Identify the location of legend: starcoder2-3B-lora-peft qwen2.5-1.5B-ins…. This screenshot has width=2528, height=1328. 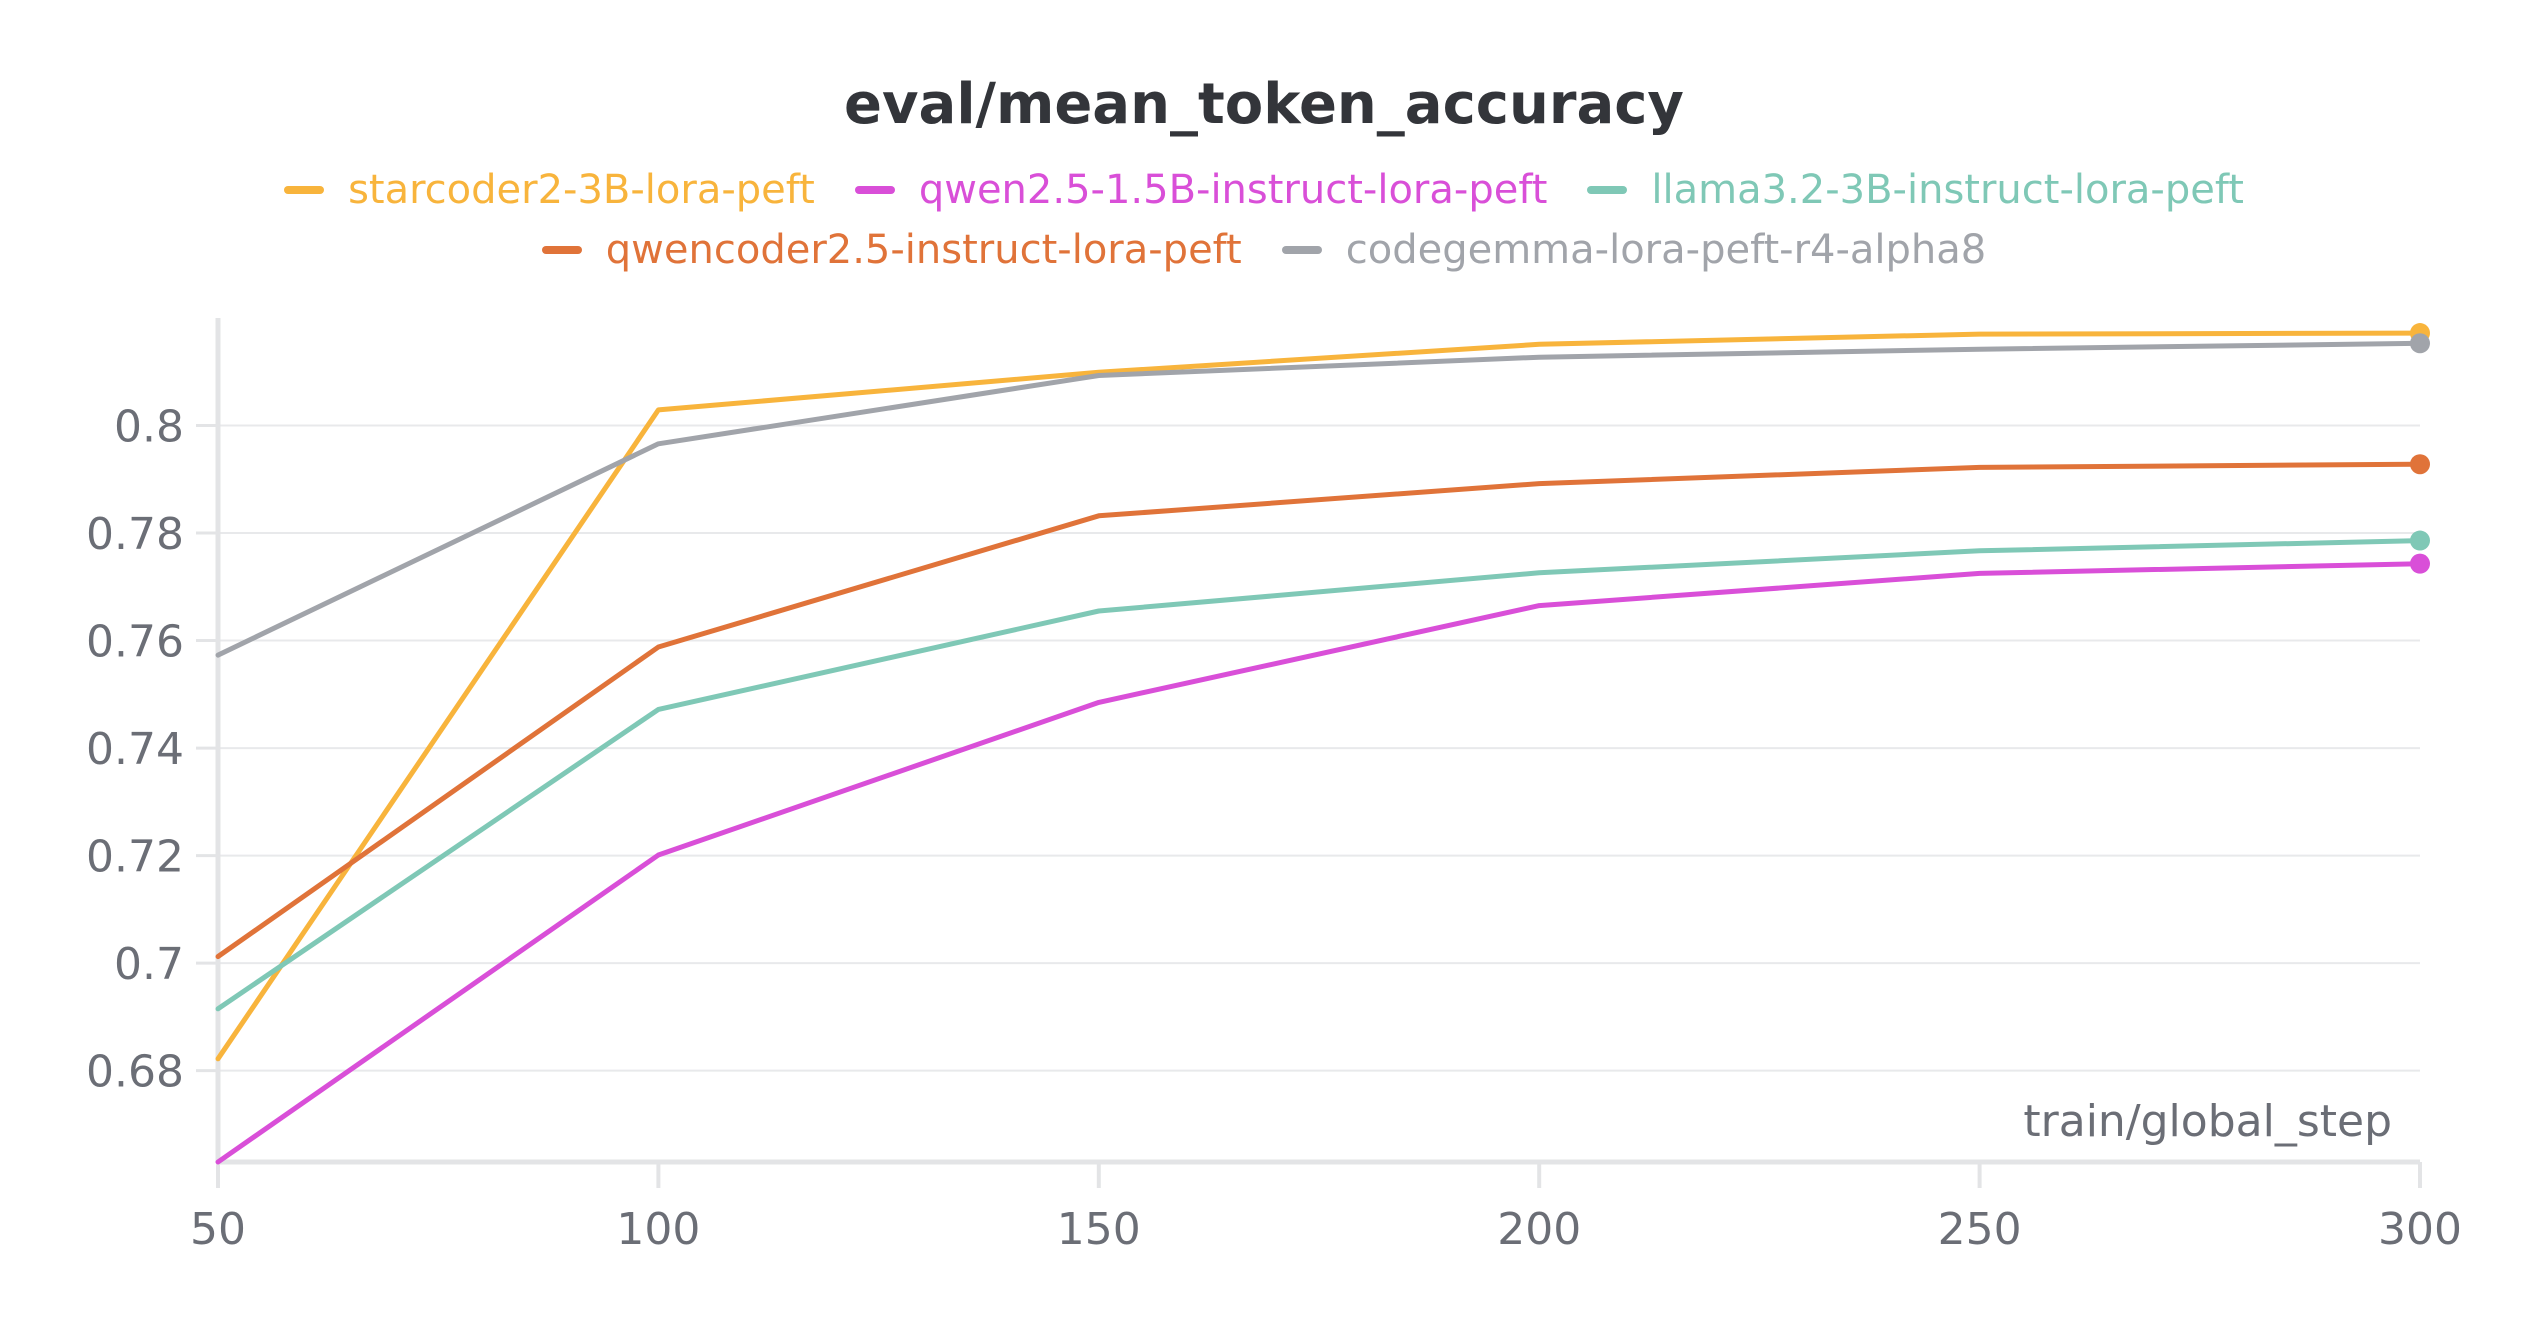
(1264, 220).